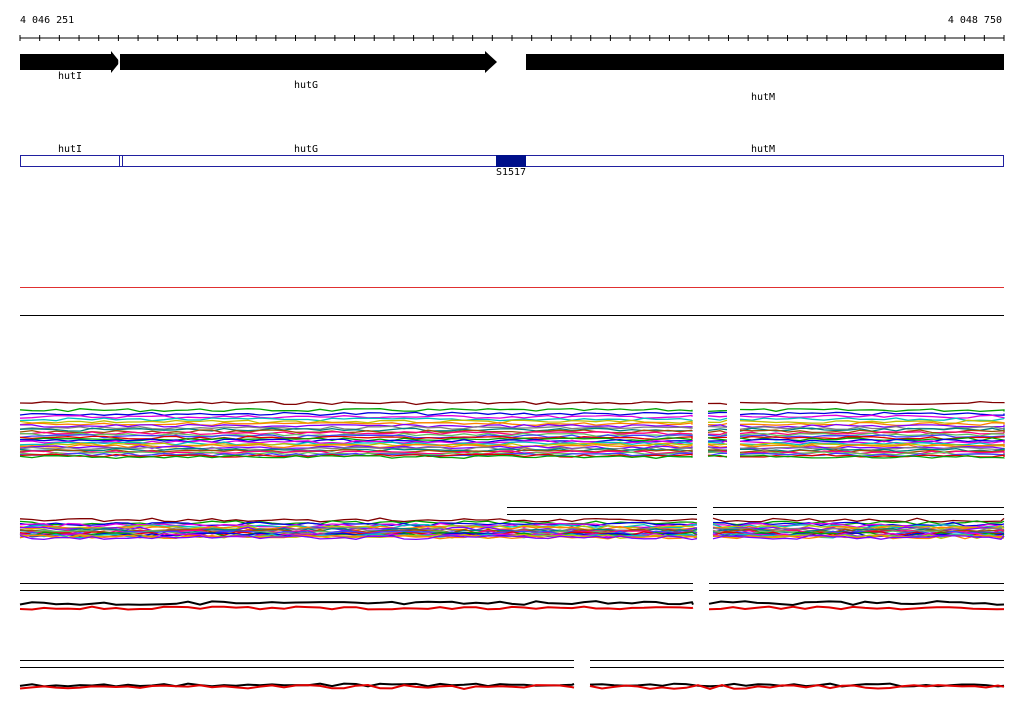 The height and width of the screenshot is (714, 1024). I want to click on feature-block, so click(511, 161).